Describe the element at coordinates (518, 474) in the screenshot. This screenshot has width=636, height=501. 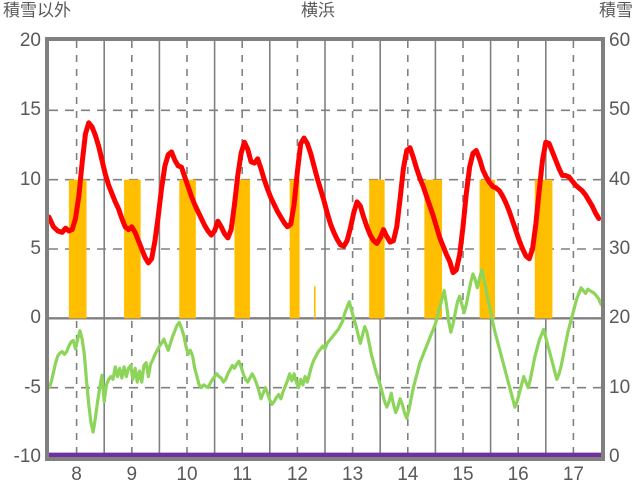
I see `x-axis-tick-16: 16` at that location.